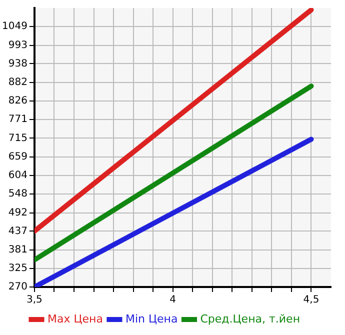 This screenshot has width=345, height=335. What do you see at coordinates (18, 157) in the screenshot?
I see `y-tick-label: 659` at bounding box center [18, 157].